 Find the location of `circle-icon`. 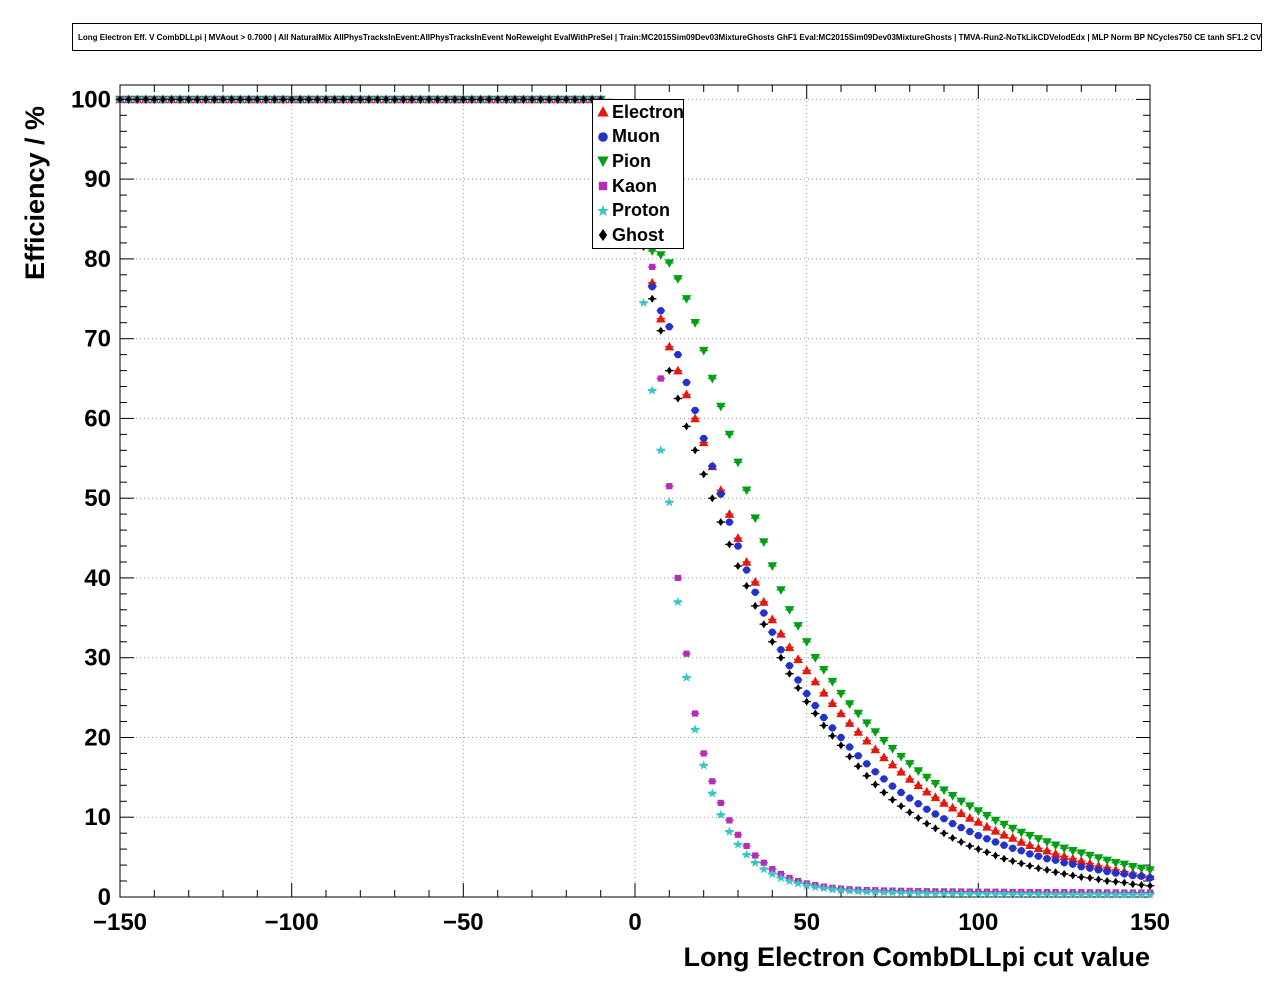

circle-icon is located at coordinates (603, 137).